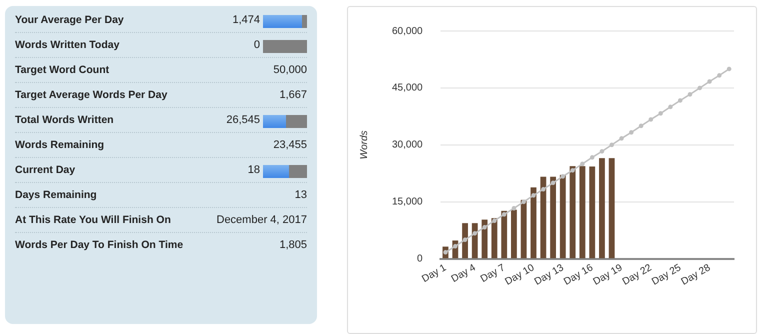 The height and width of the screenshot is (334, 758). What do you see at coordinates (290, 70) in the screenshot?
I see `text: 50,000` at bounding box center [290, 70].